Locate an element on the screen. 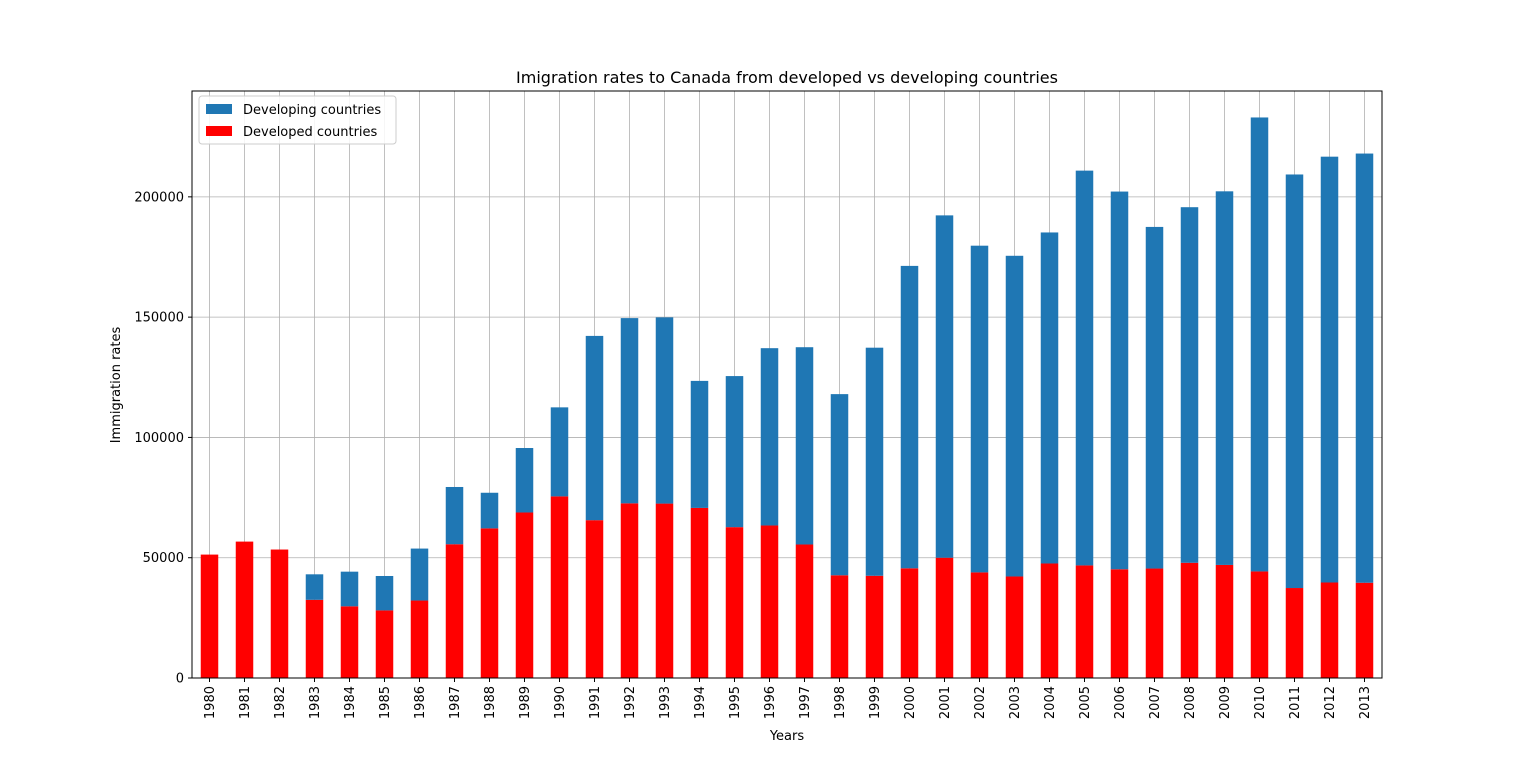 The image size is (1536, 762). bar-developing-1990 is located at coordinates (559, 452).